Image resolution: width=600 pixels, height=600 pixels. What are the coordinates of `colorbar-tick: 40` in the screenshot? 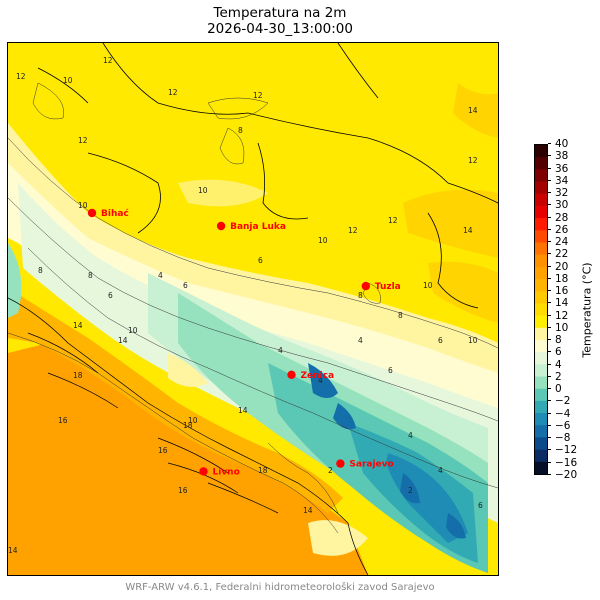 It's located at (557, 144).